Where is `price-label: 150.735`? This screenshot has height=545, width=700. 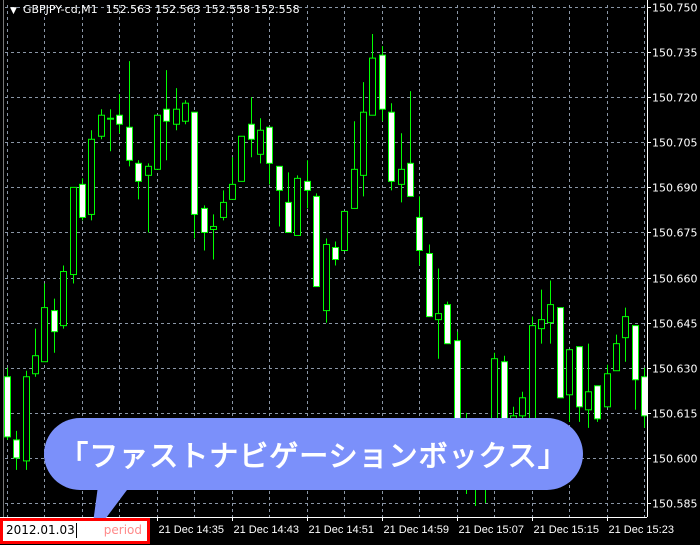
price-label: 150.735 is located at coordinates (675, 53).